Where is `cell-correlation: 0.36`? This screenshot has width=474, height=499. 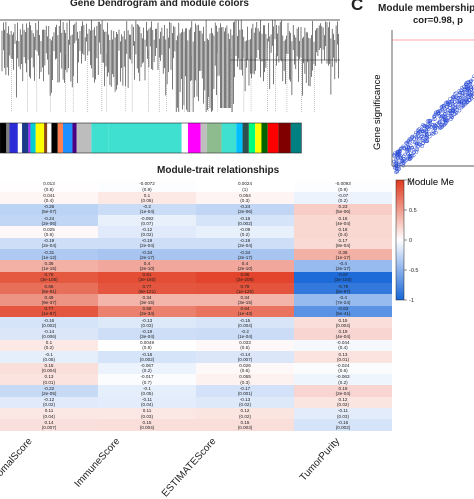 cell-correlation: 0.36 is located at coordinates (343, 252).